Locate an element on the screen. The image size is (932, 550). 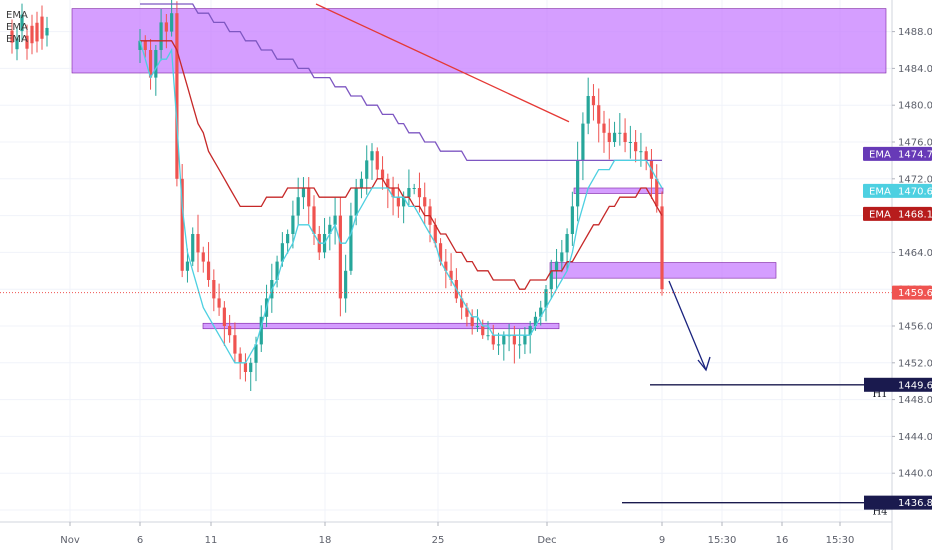
indicator-label-ema-3: EMA is located at coordinates (17, 39).